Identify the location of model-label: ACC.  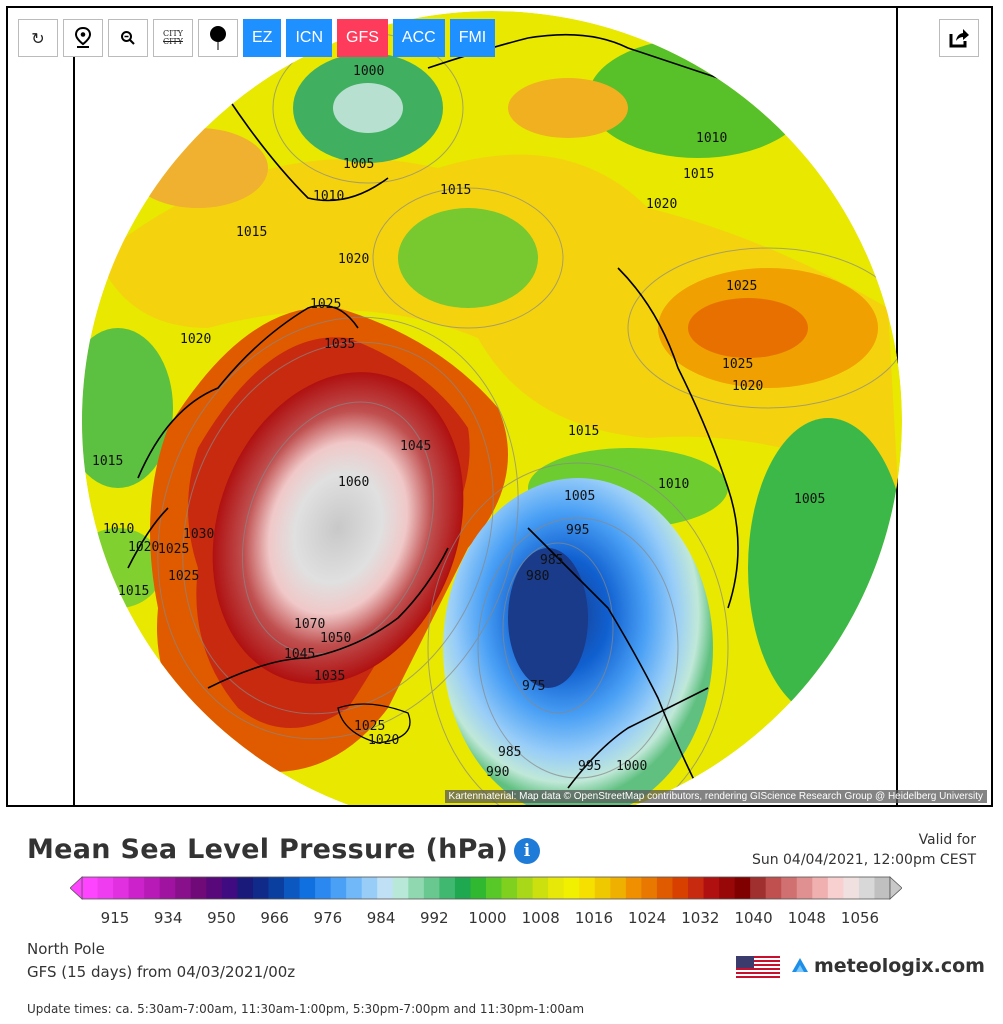
(418, 37).